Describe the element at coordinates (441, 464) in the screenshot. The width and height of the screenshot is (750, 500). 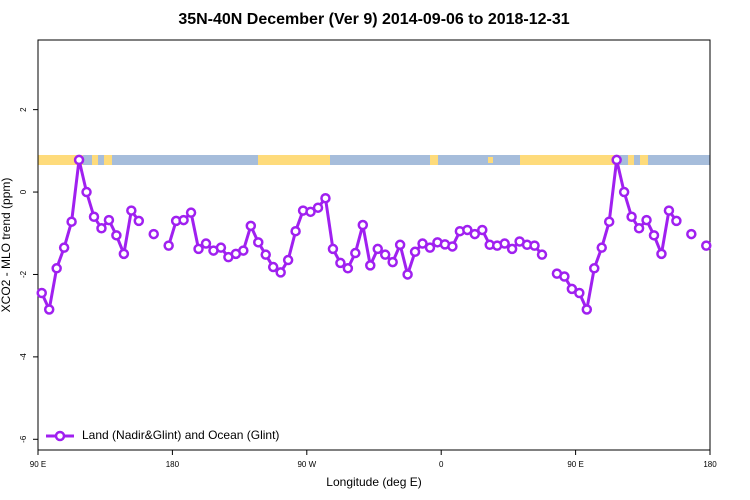
I see `x-tick-label: 0` at that location.